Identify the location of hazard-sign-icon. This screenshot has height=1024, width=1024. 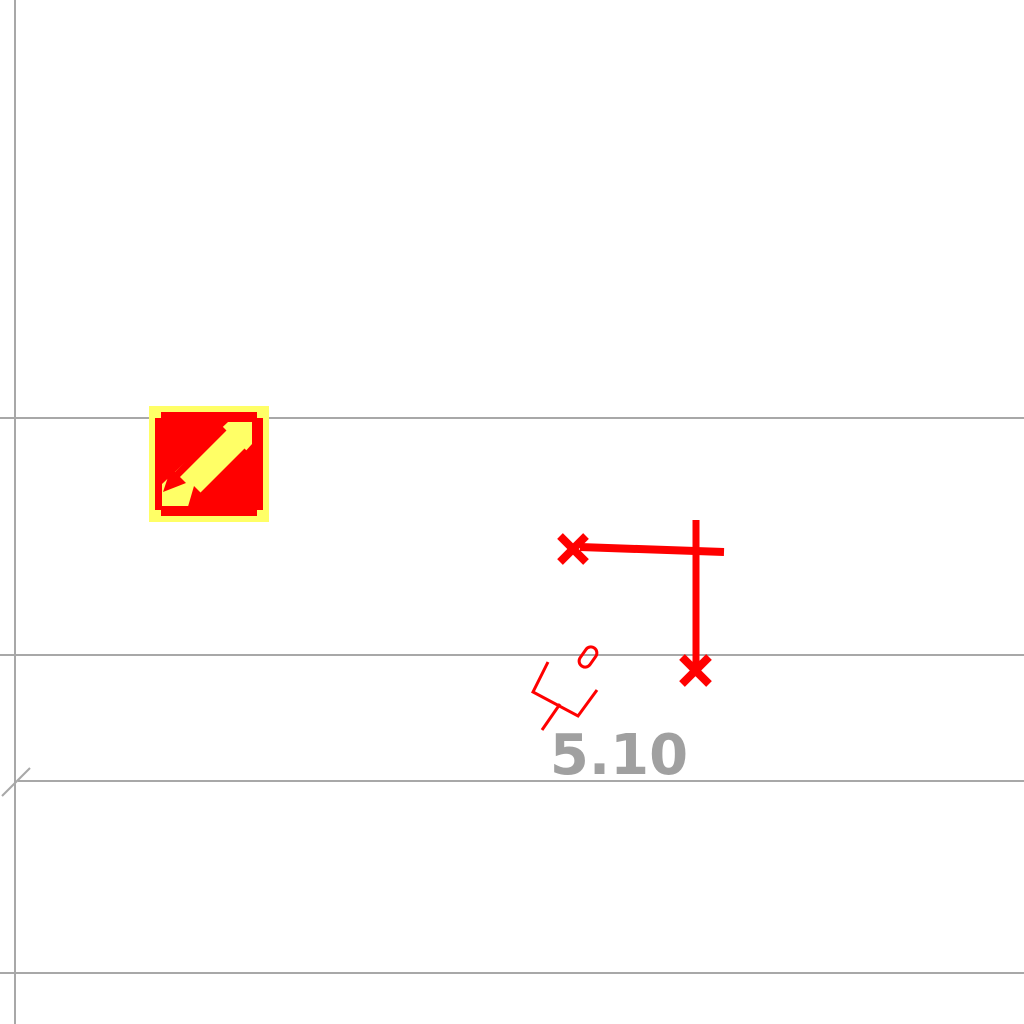
(209, 464).